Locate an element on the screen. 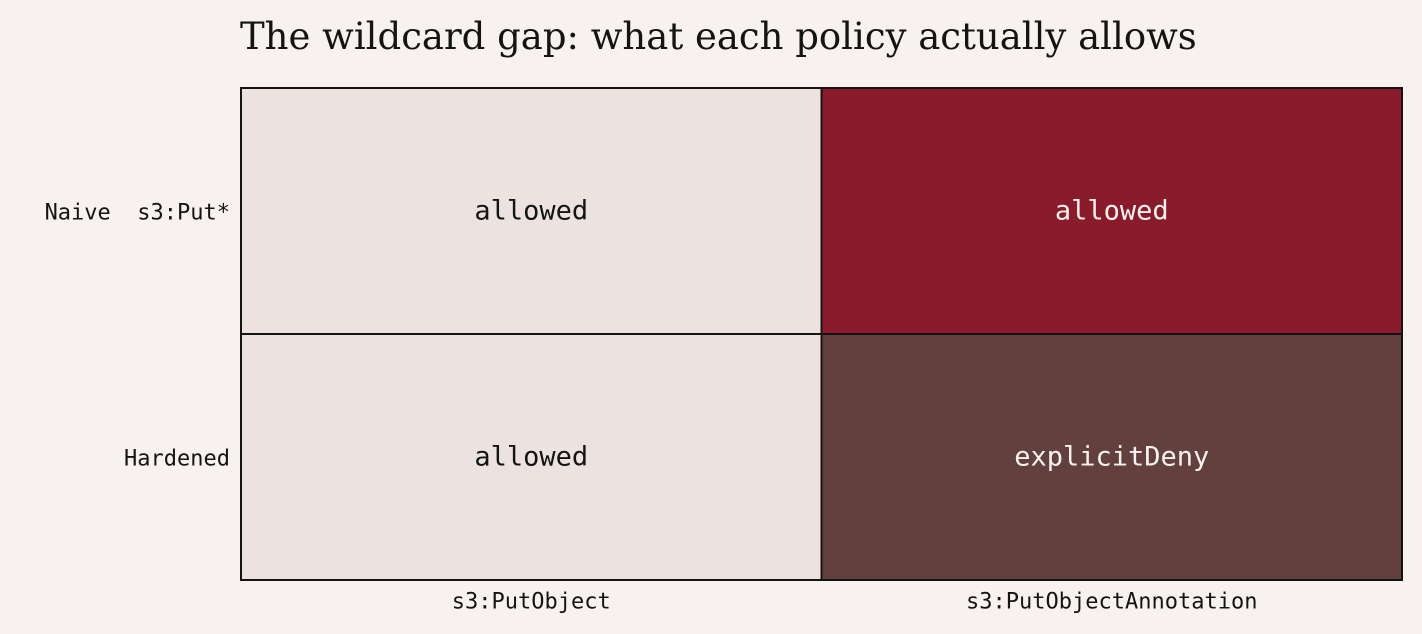 This screenshot has height=634, width=1422. column-label: s3:PutObject is located at coordinates (531, 602).